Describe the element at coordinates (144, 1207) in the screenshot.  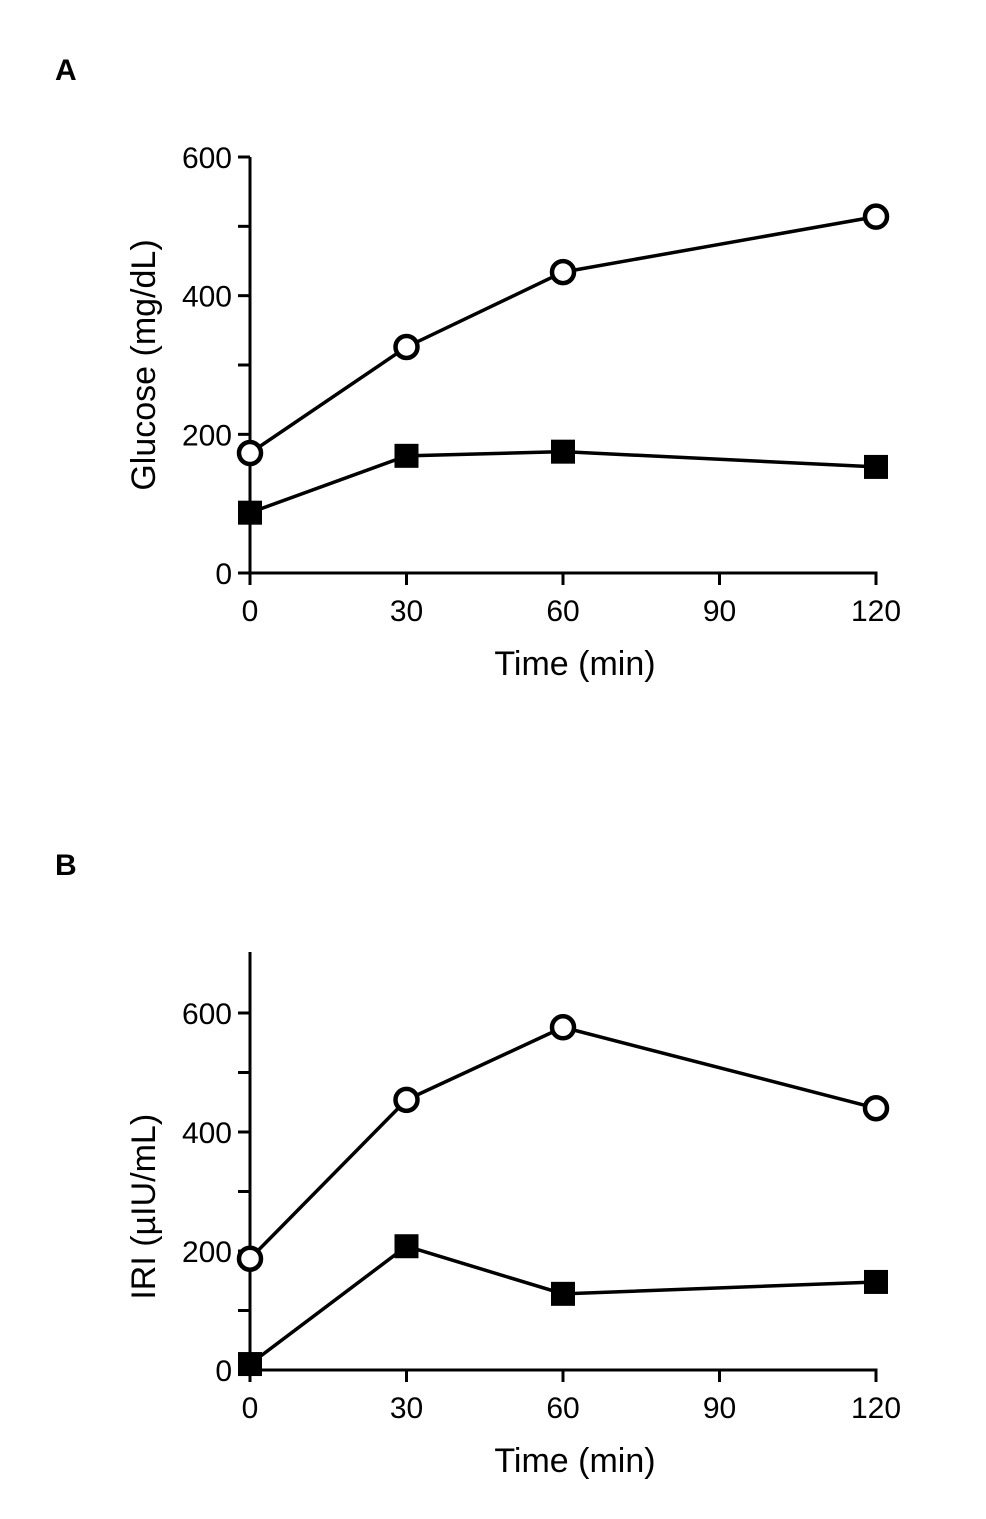
I see `y-axis-label: IRI (µIU/mL)` at that location.